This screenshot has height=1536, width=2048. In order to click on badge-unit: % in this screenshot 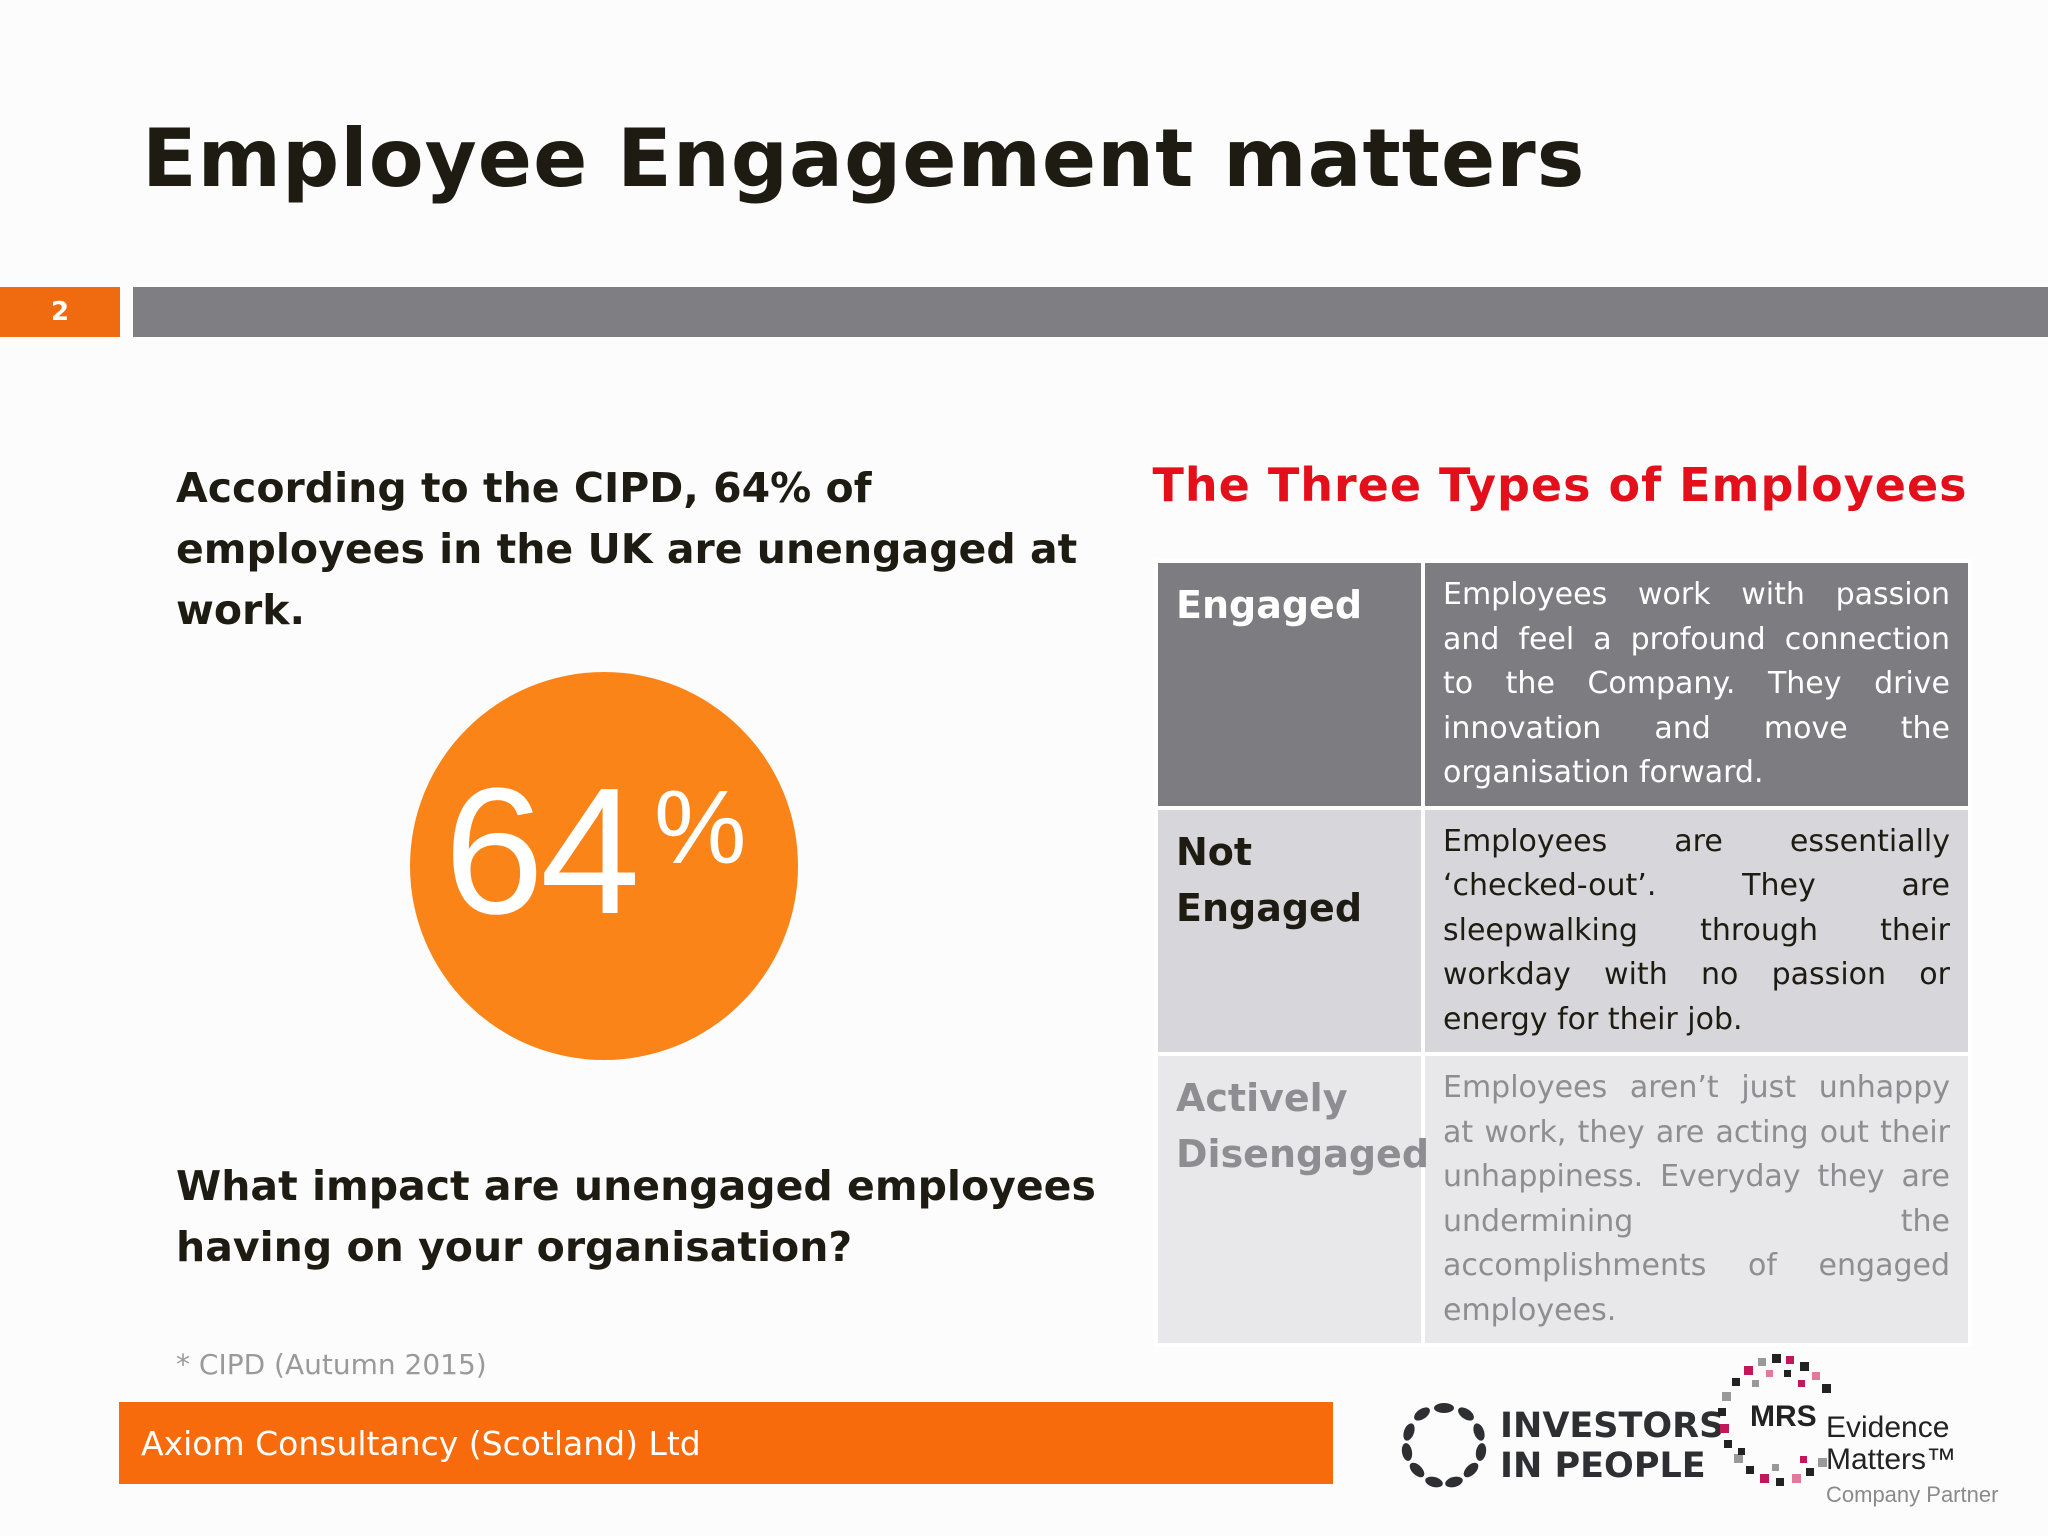, I will do `click(700, 828)`.